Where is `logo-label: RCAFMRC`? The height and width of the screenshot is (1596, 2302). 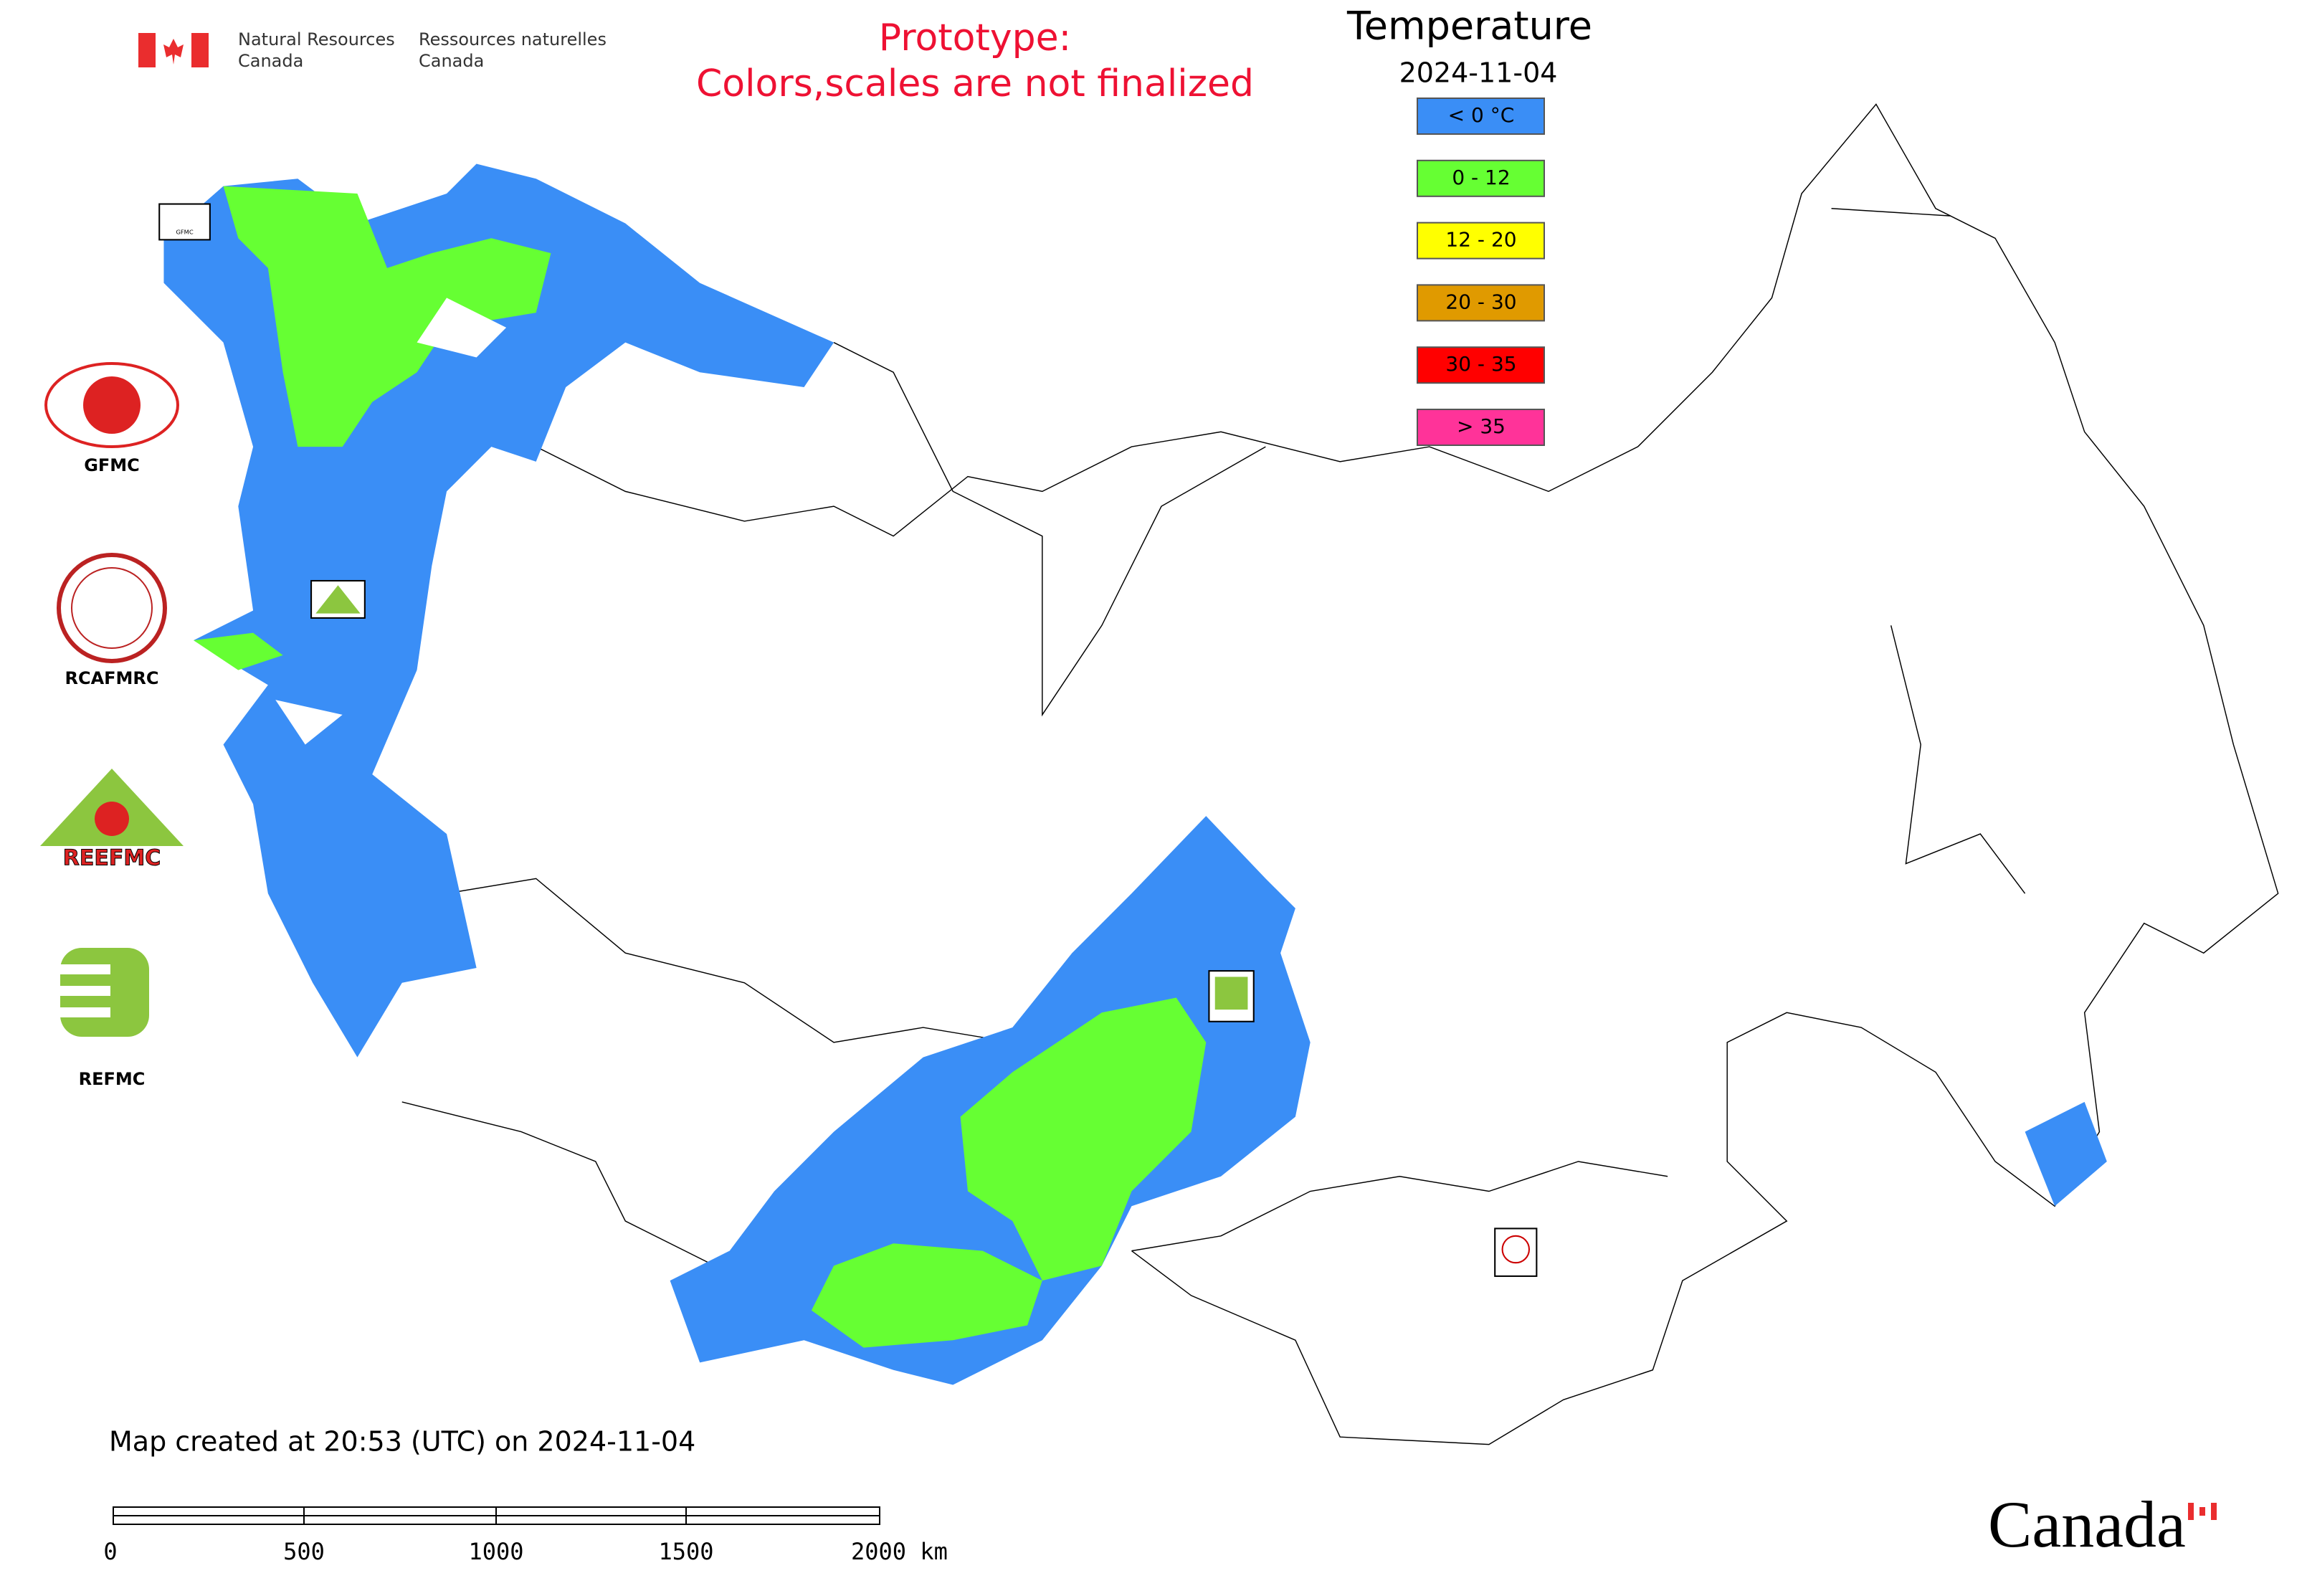 logo-label: RCAFMRC is located at coordinates (112, 678).